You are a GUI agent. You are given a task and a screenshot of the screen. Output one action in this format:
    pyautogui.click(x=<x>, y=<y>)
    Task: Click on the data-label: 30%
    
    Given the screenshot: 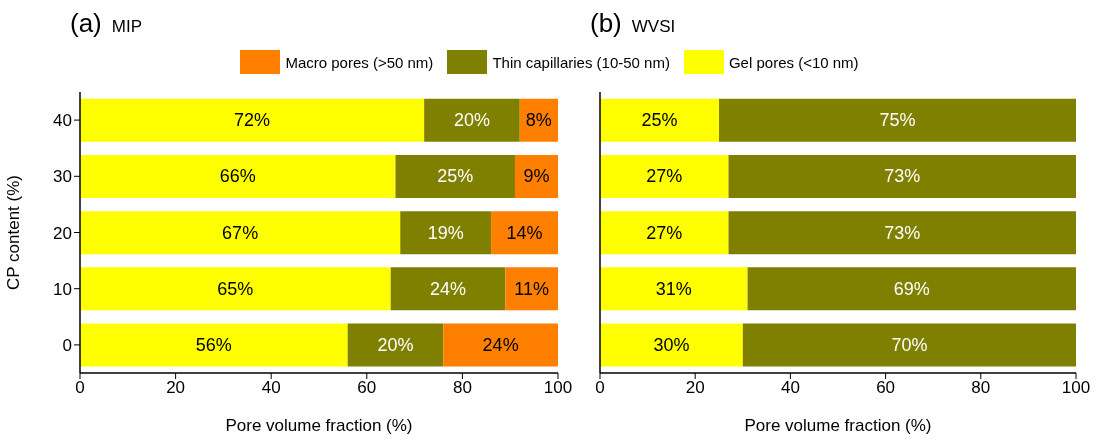 What is the action you would take?
    pyautogui.click(x=671, y=345)
    